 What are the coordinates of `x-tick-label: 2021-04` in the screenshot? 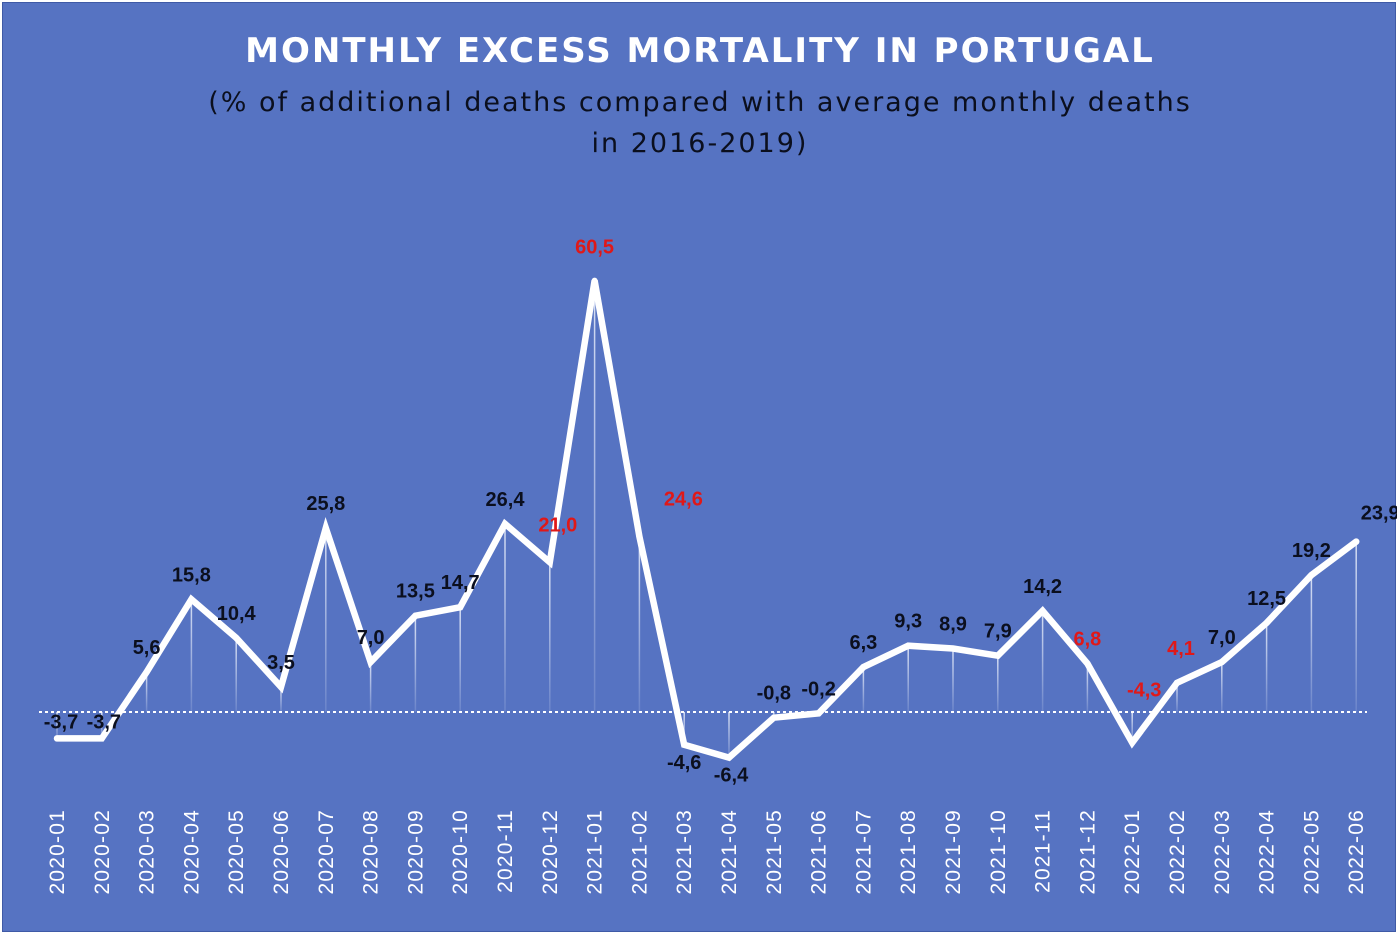 It's located at (729, 851).